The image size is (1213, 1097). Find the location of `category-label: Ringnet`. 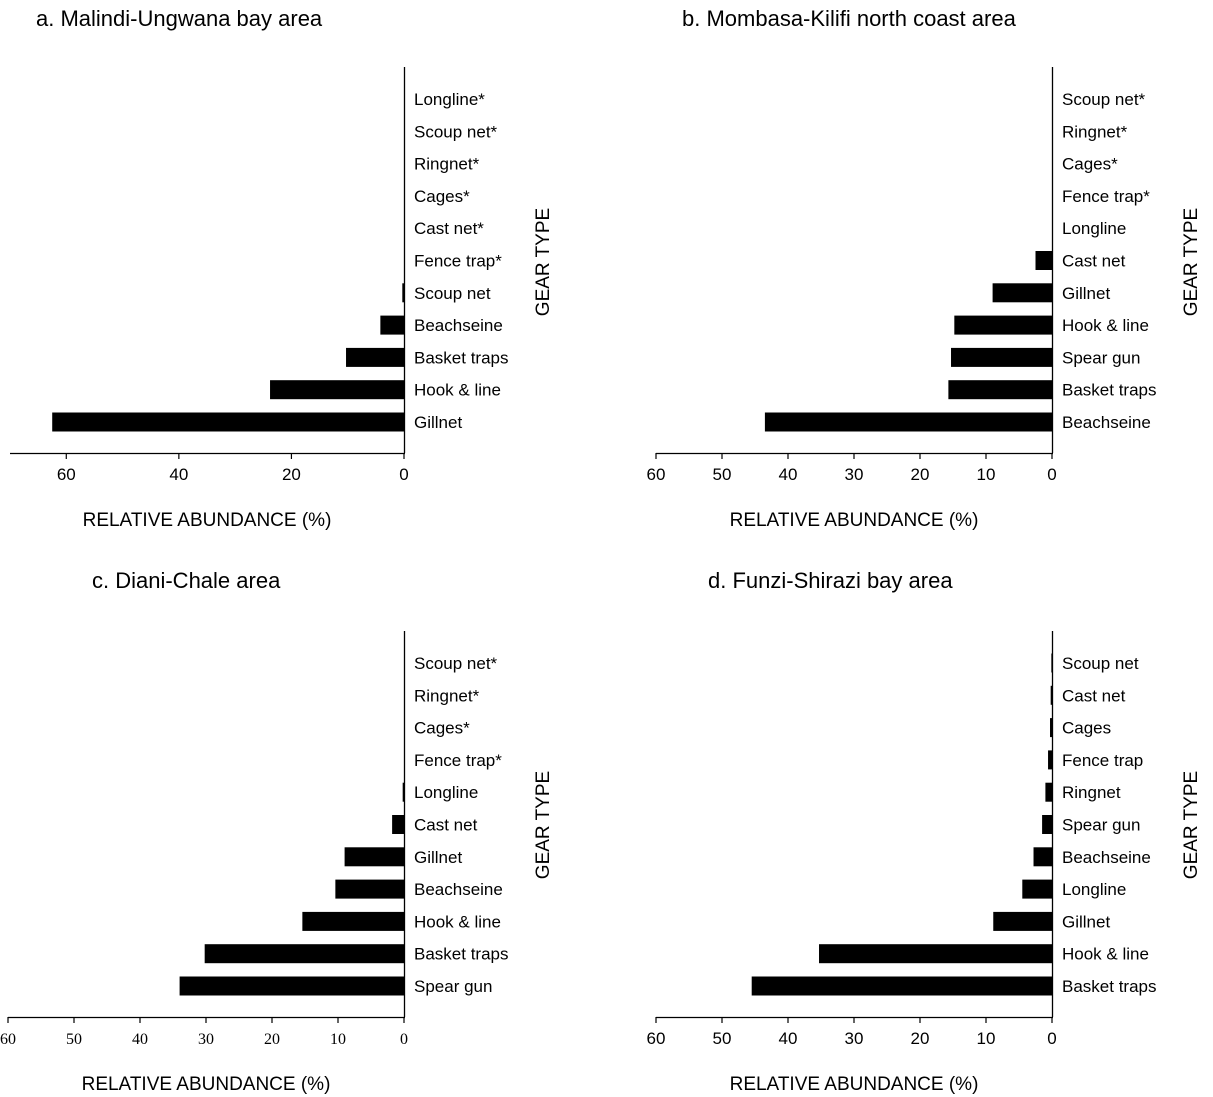

category-label: Ringnet is located at coordinates (1091, 792).